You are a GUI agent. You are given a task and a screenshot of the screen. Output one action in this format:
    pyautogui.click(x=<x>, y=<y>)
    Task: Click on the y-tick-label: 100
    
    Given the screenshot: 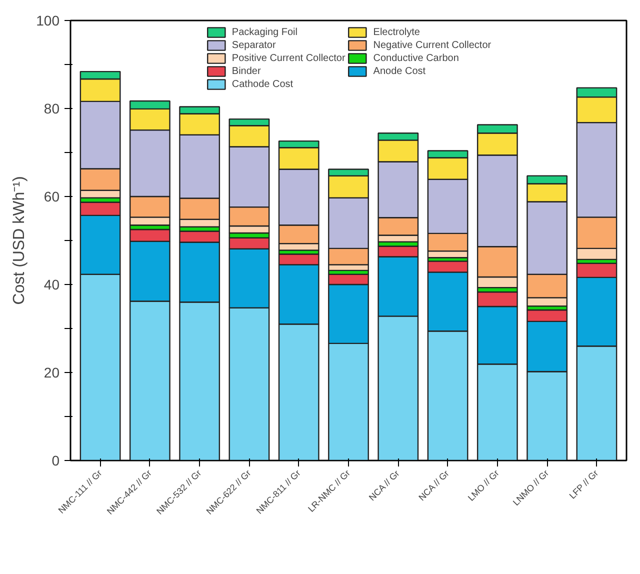 What is the action you would take?
    pyautogui.click(x=48, y=20)
    